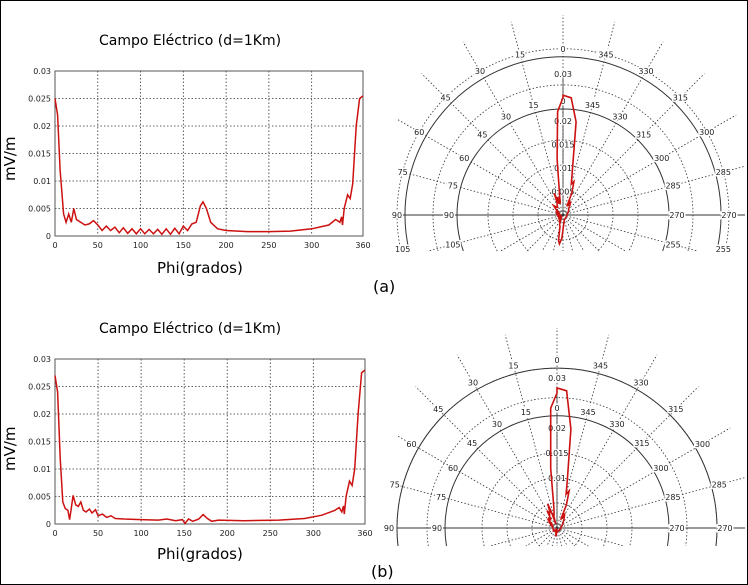  What do you see at coordinates (382, 571) in the screenshot?
I see `panel-label-b: (b)` at bounding box center [382, 571].